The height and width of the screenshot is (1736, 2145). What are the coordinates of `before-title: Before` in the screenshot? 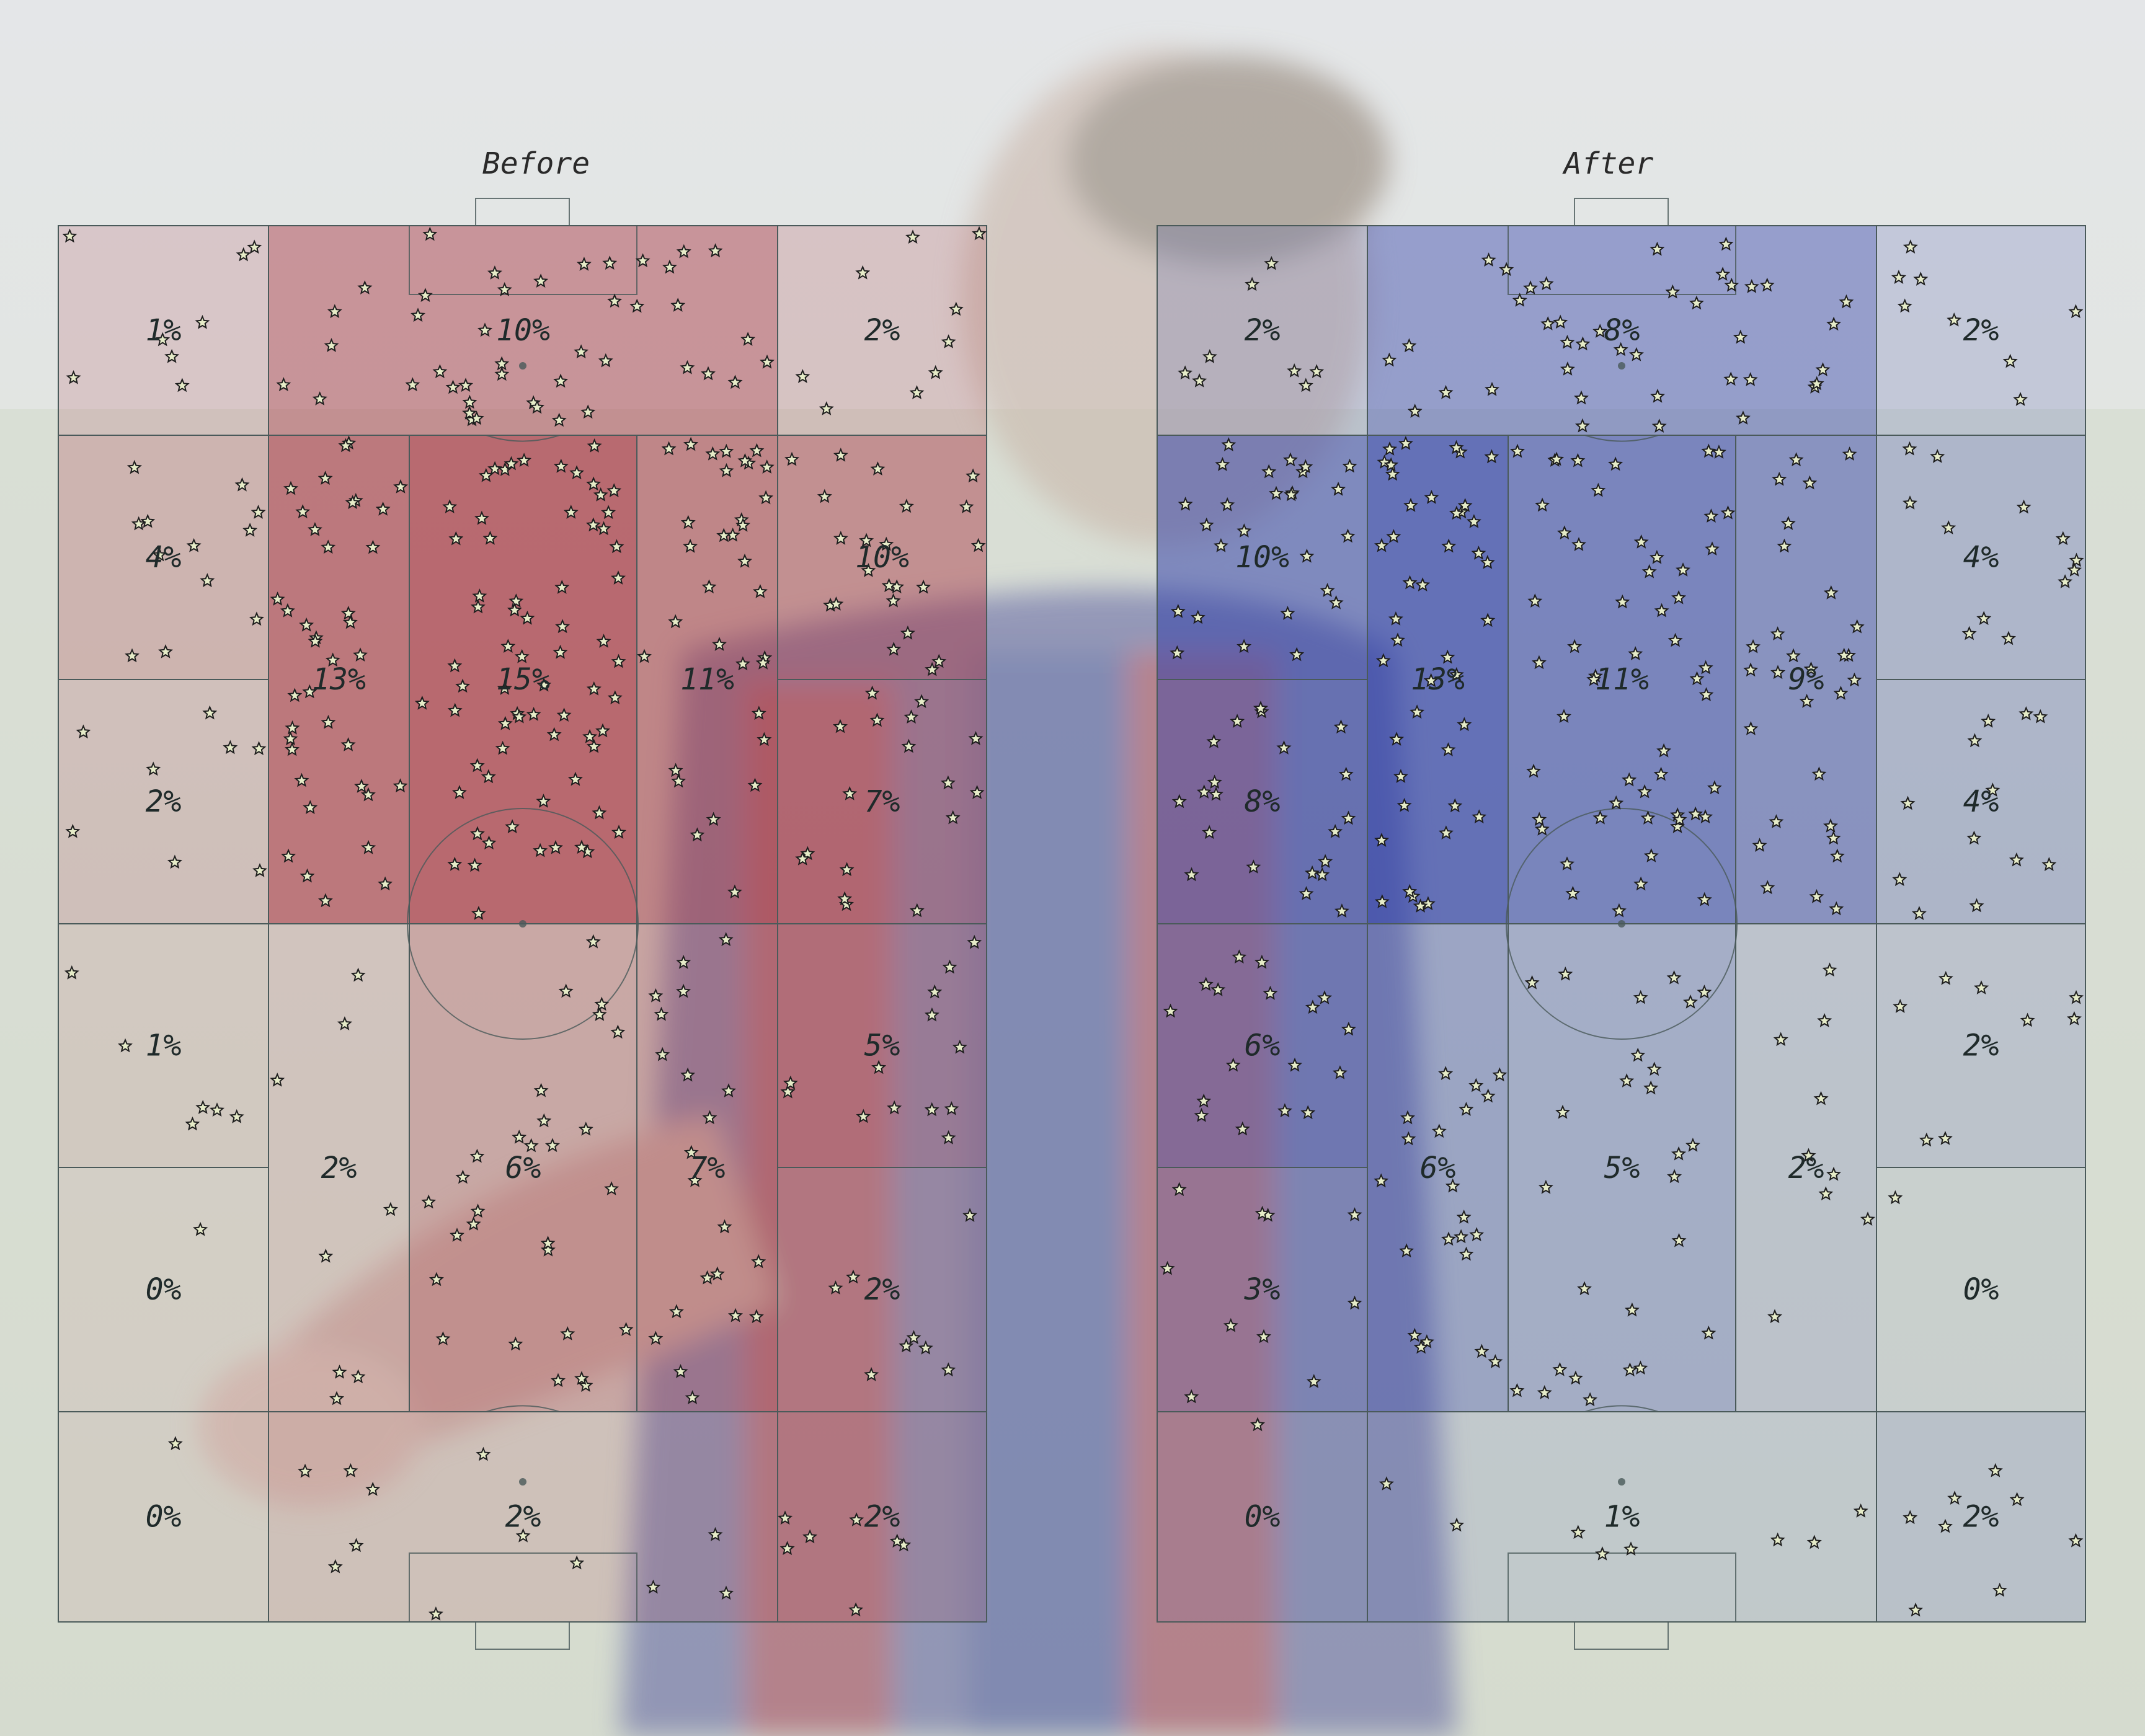 It's located at (536, 163).